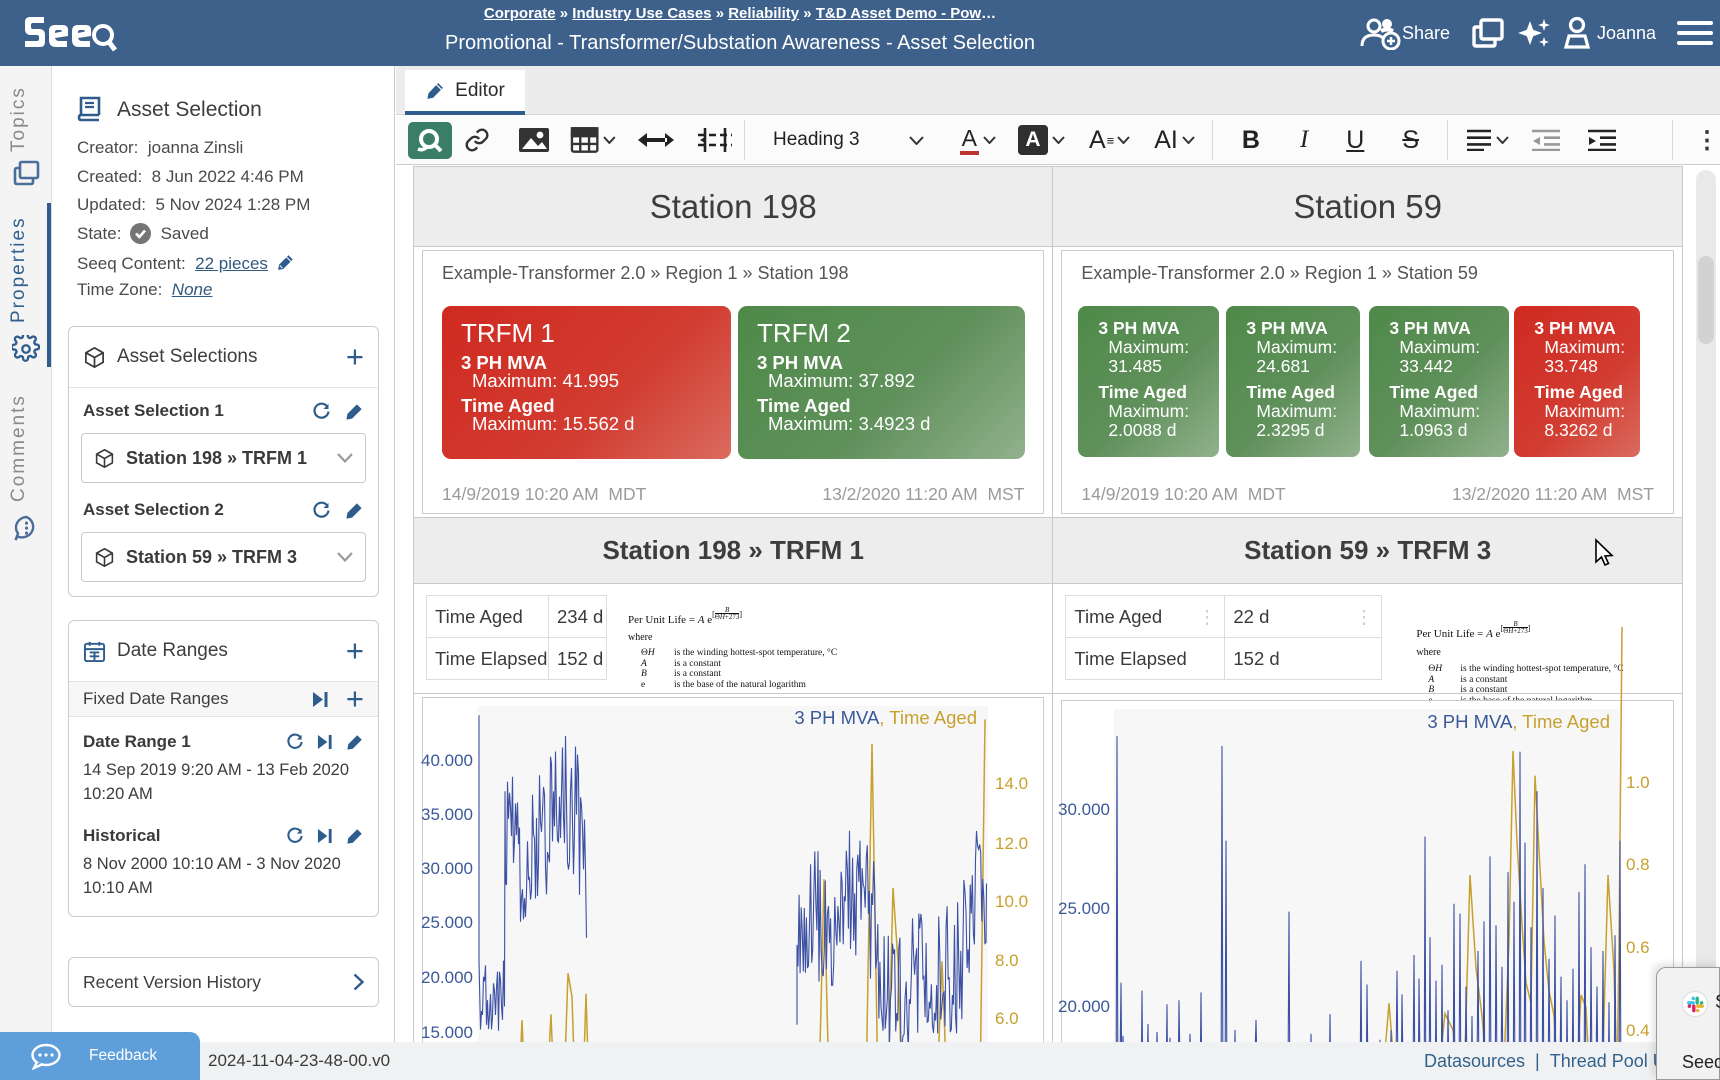 The width and height of the screenshot is (1720, 1080). What do you see at coordinates (1007, 960) in the screenshot?
I see `svg-text: 8.0` at bounding box center [1007, 960].